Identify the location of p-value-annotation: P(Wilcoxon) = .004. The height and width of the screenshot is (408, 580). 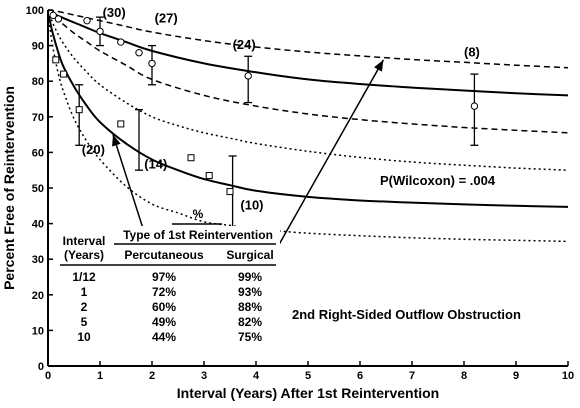
(438, 180).